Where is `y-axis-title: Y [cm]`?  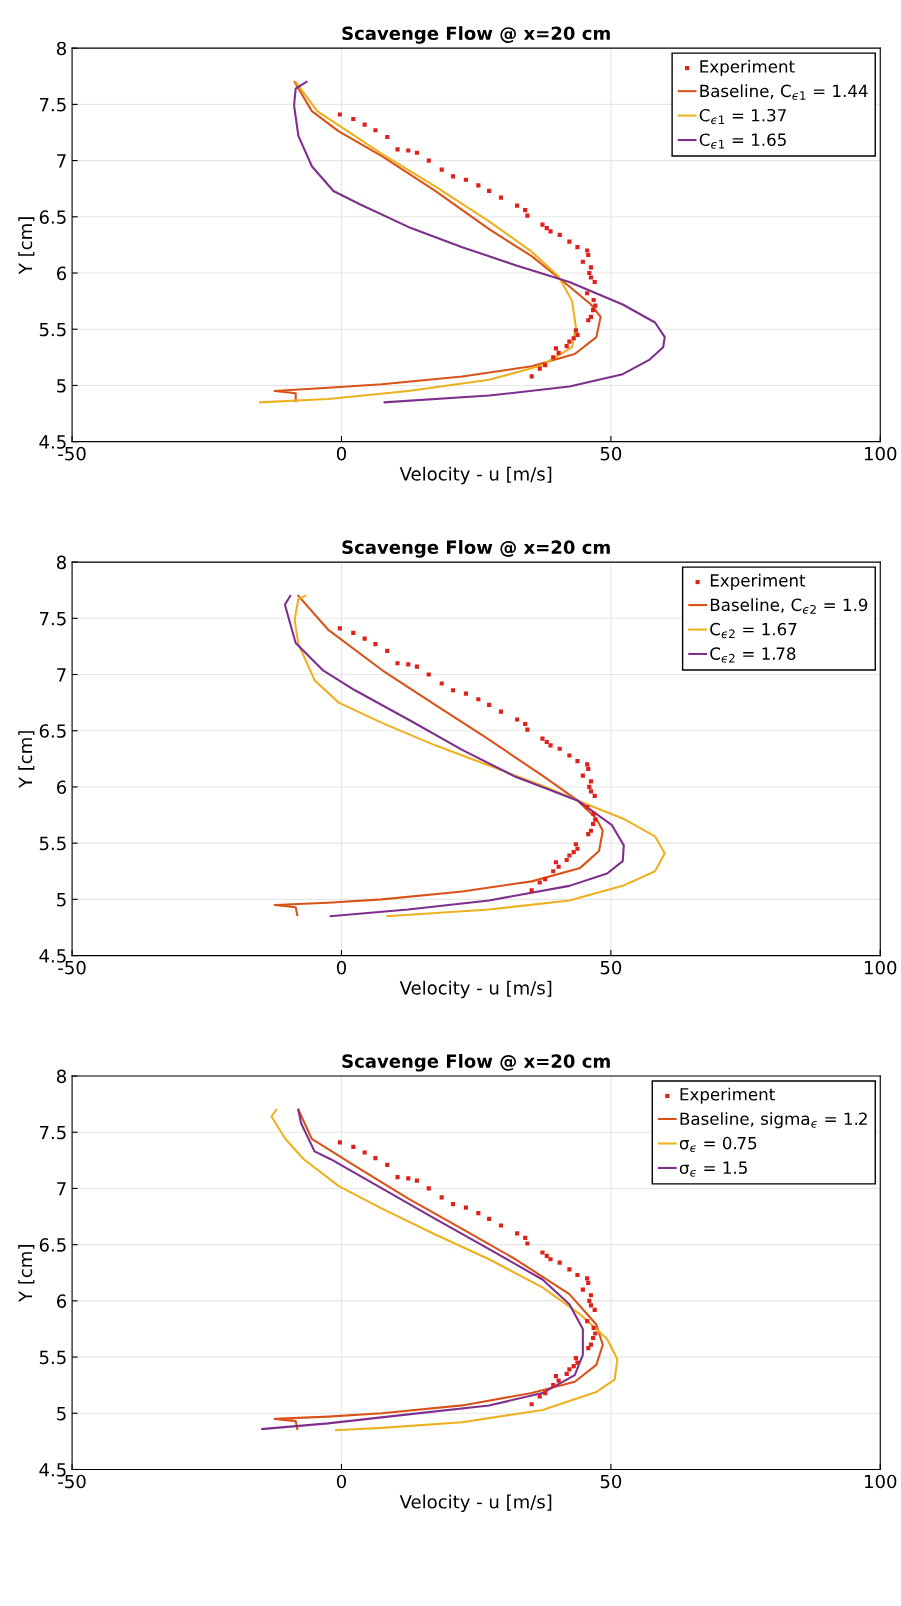 y-axis-title: Y [cm] is located at coordinates (26, 760).